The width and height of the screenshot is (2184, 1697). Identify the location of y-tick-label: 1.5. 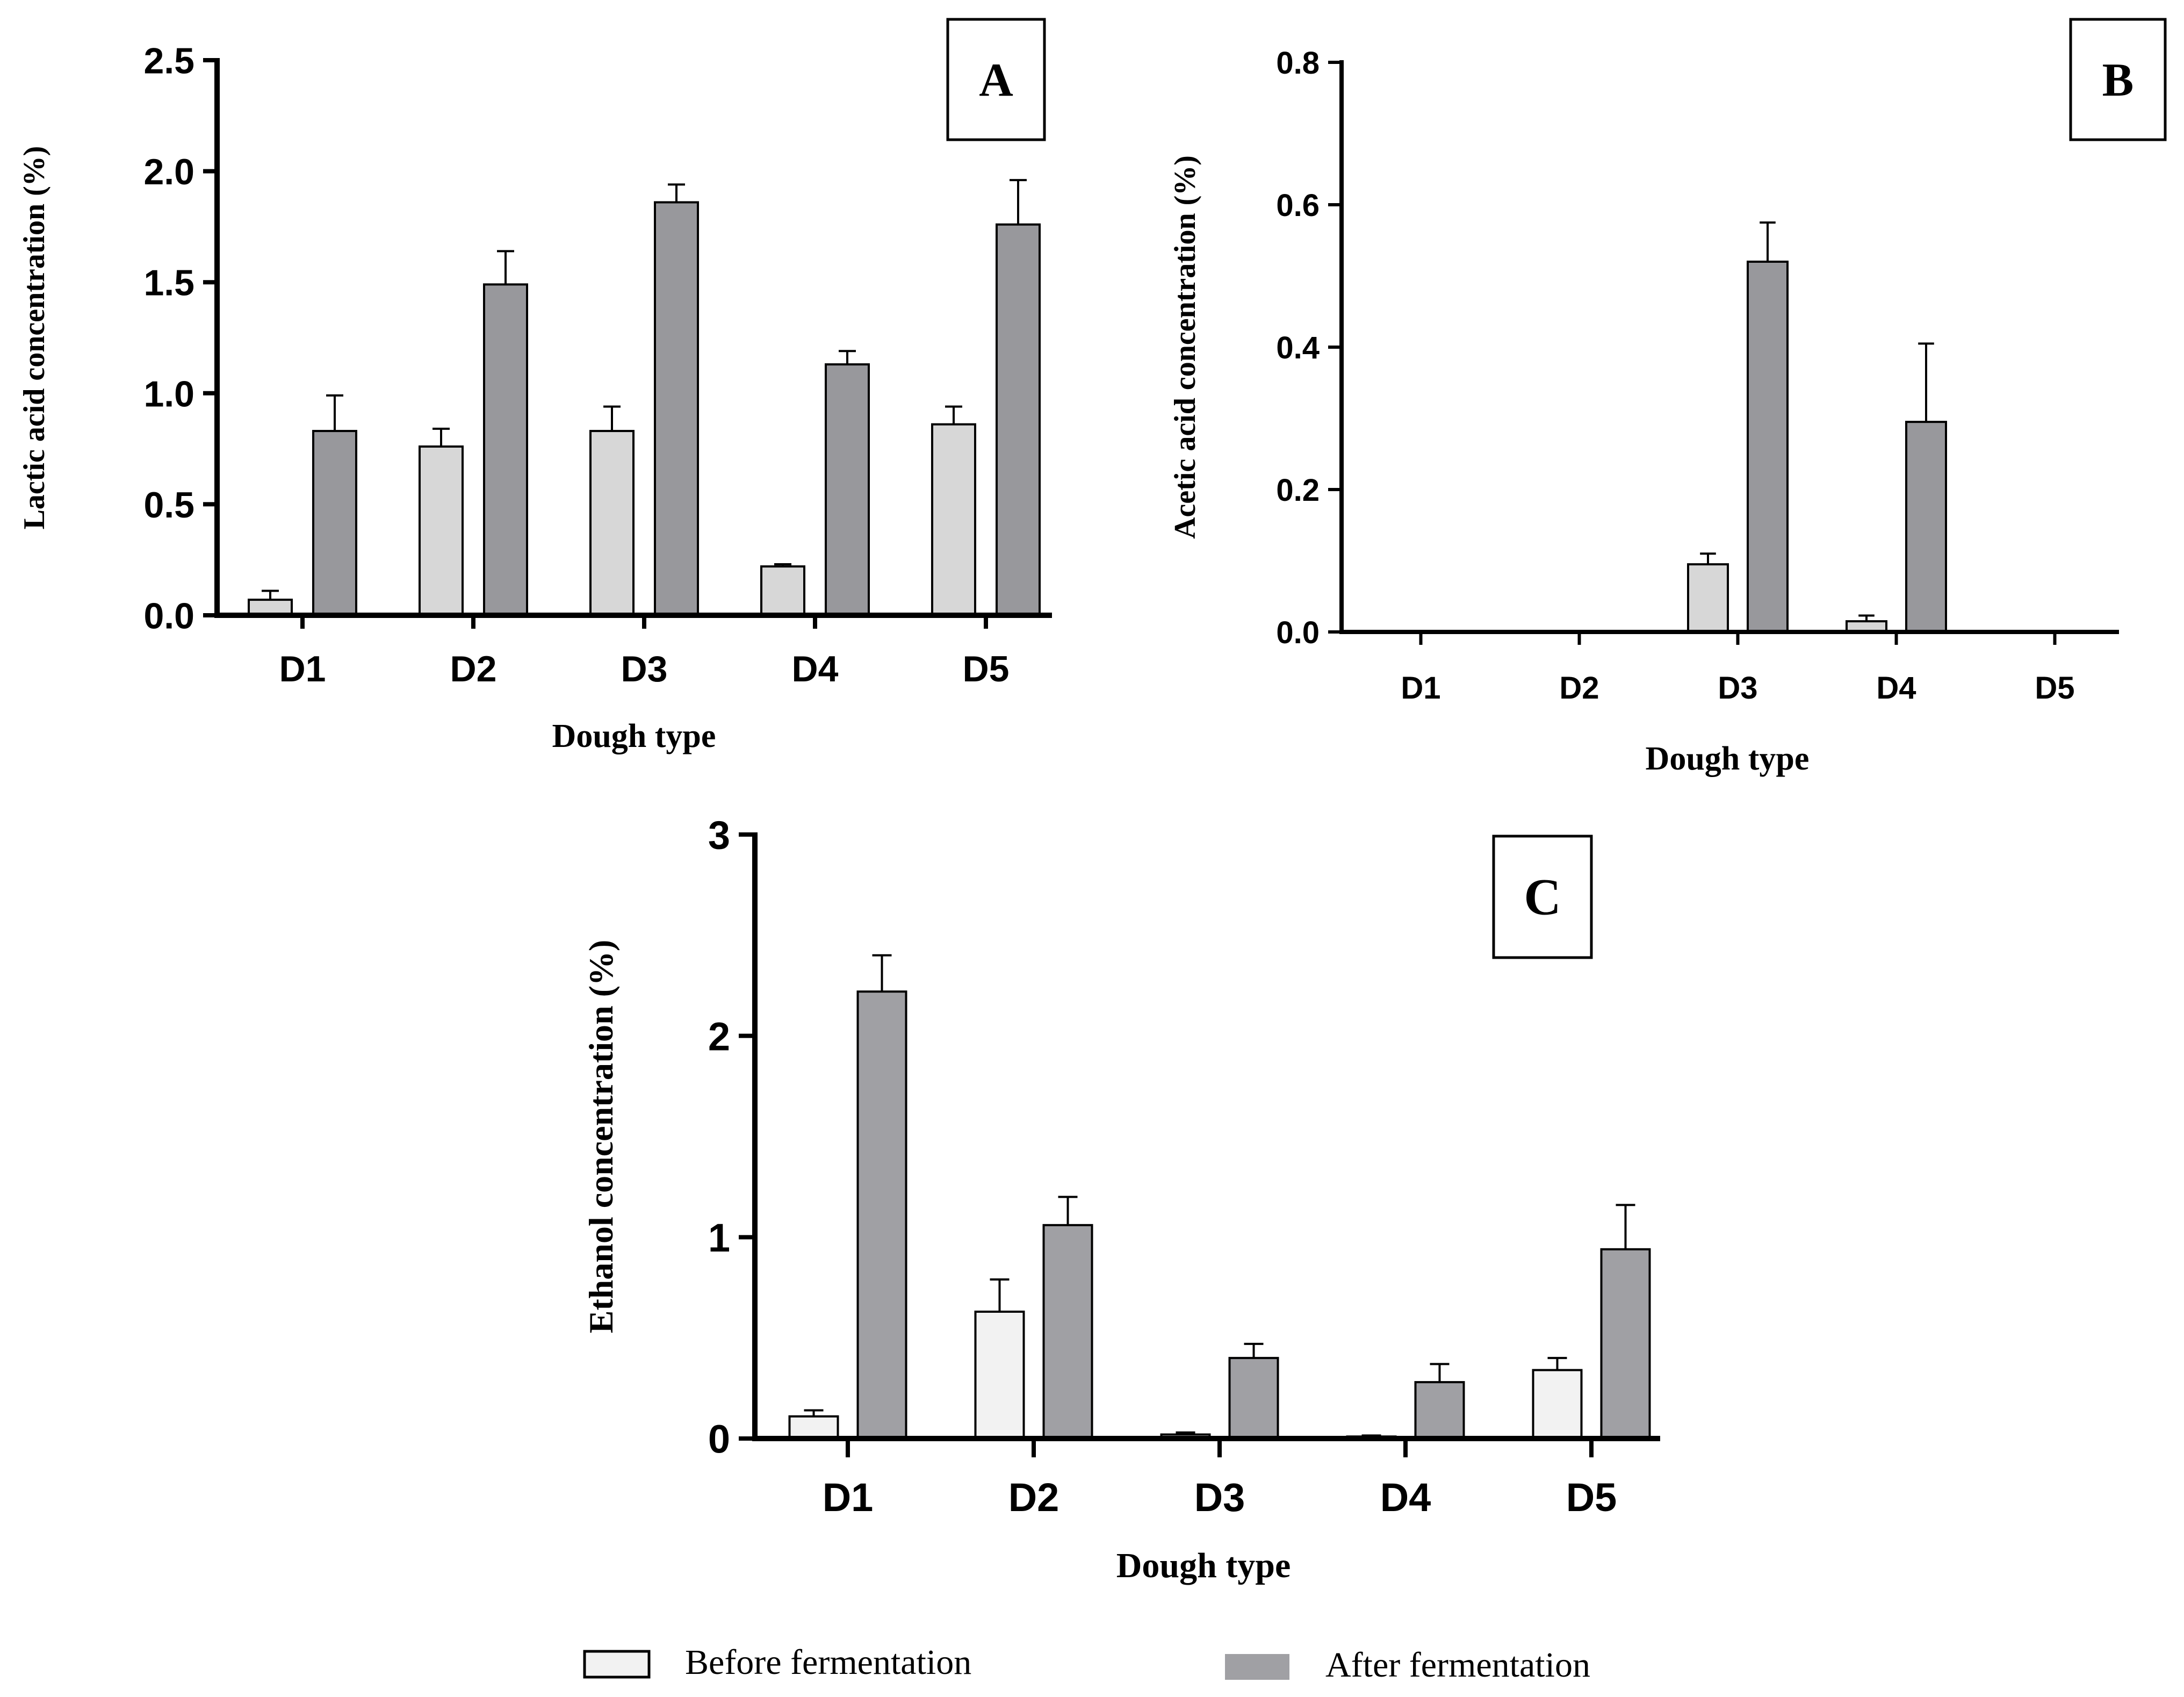
(169, 283).